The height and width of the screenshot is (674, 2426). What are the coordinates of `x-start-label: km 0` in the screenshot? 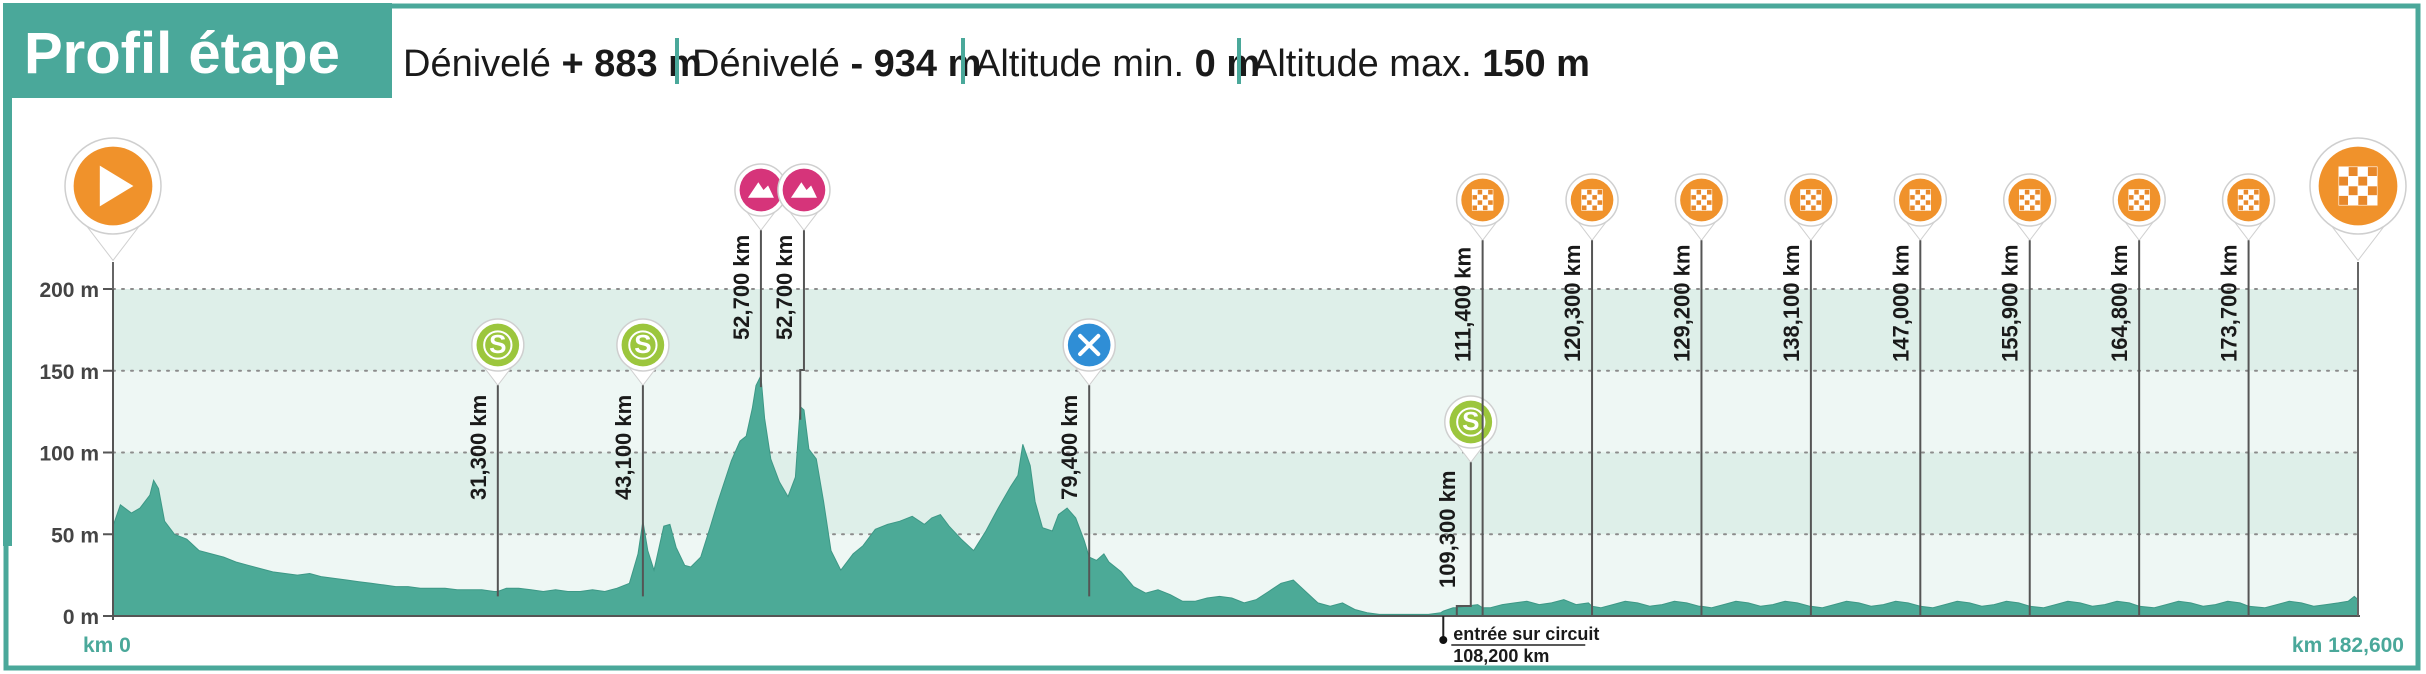 It's located at (107, 645).